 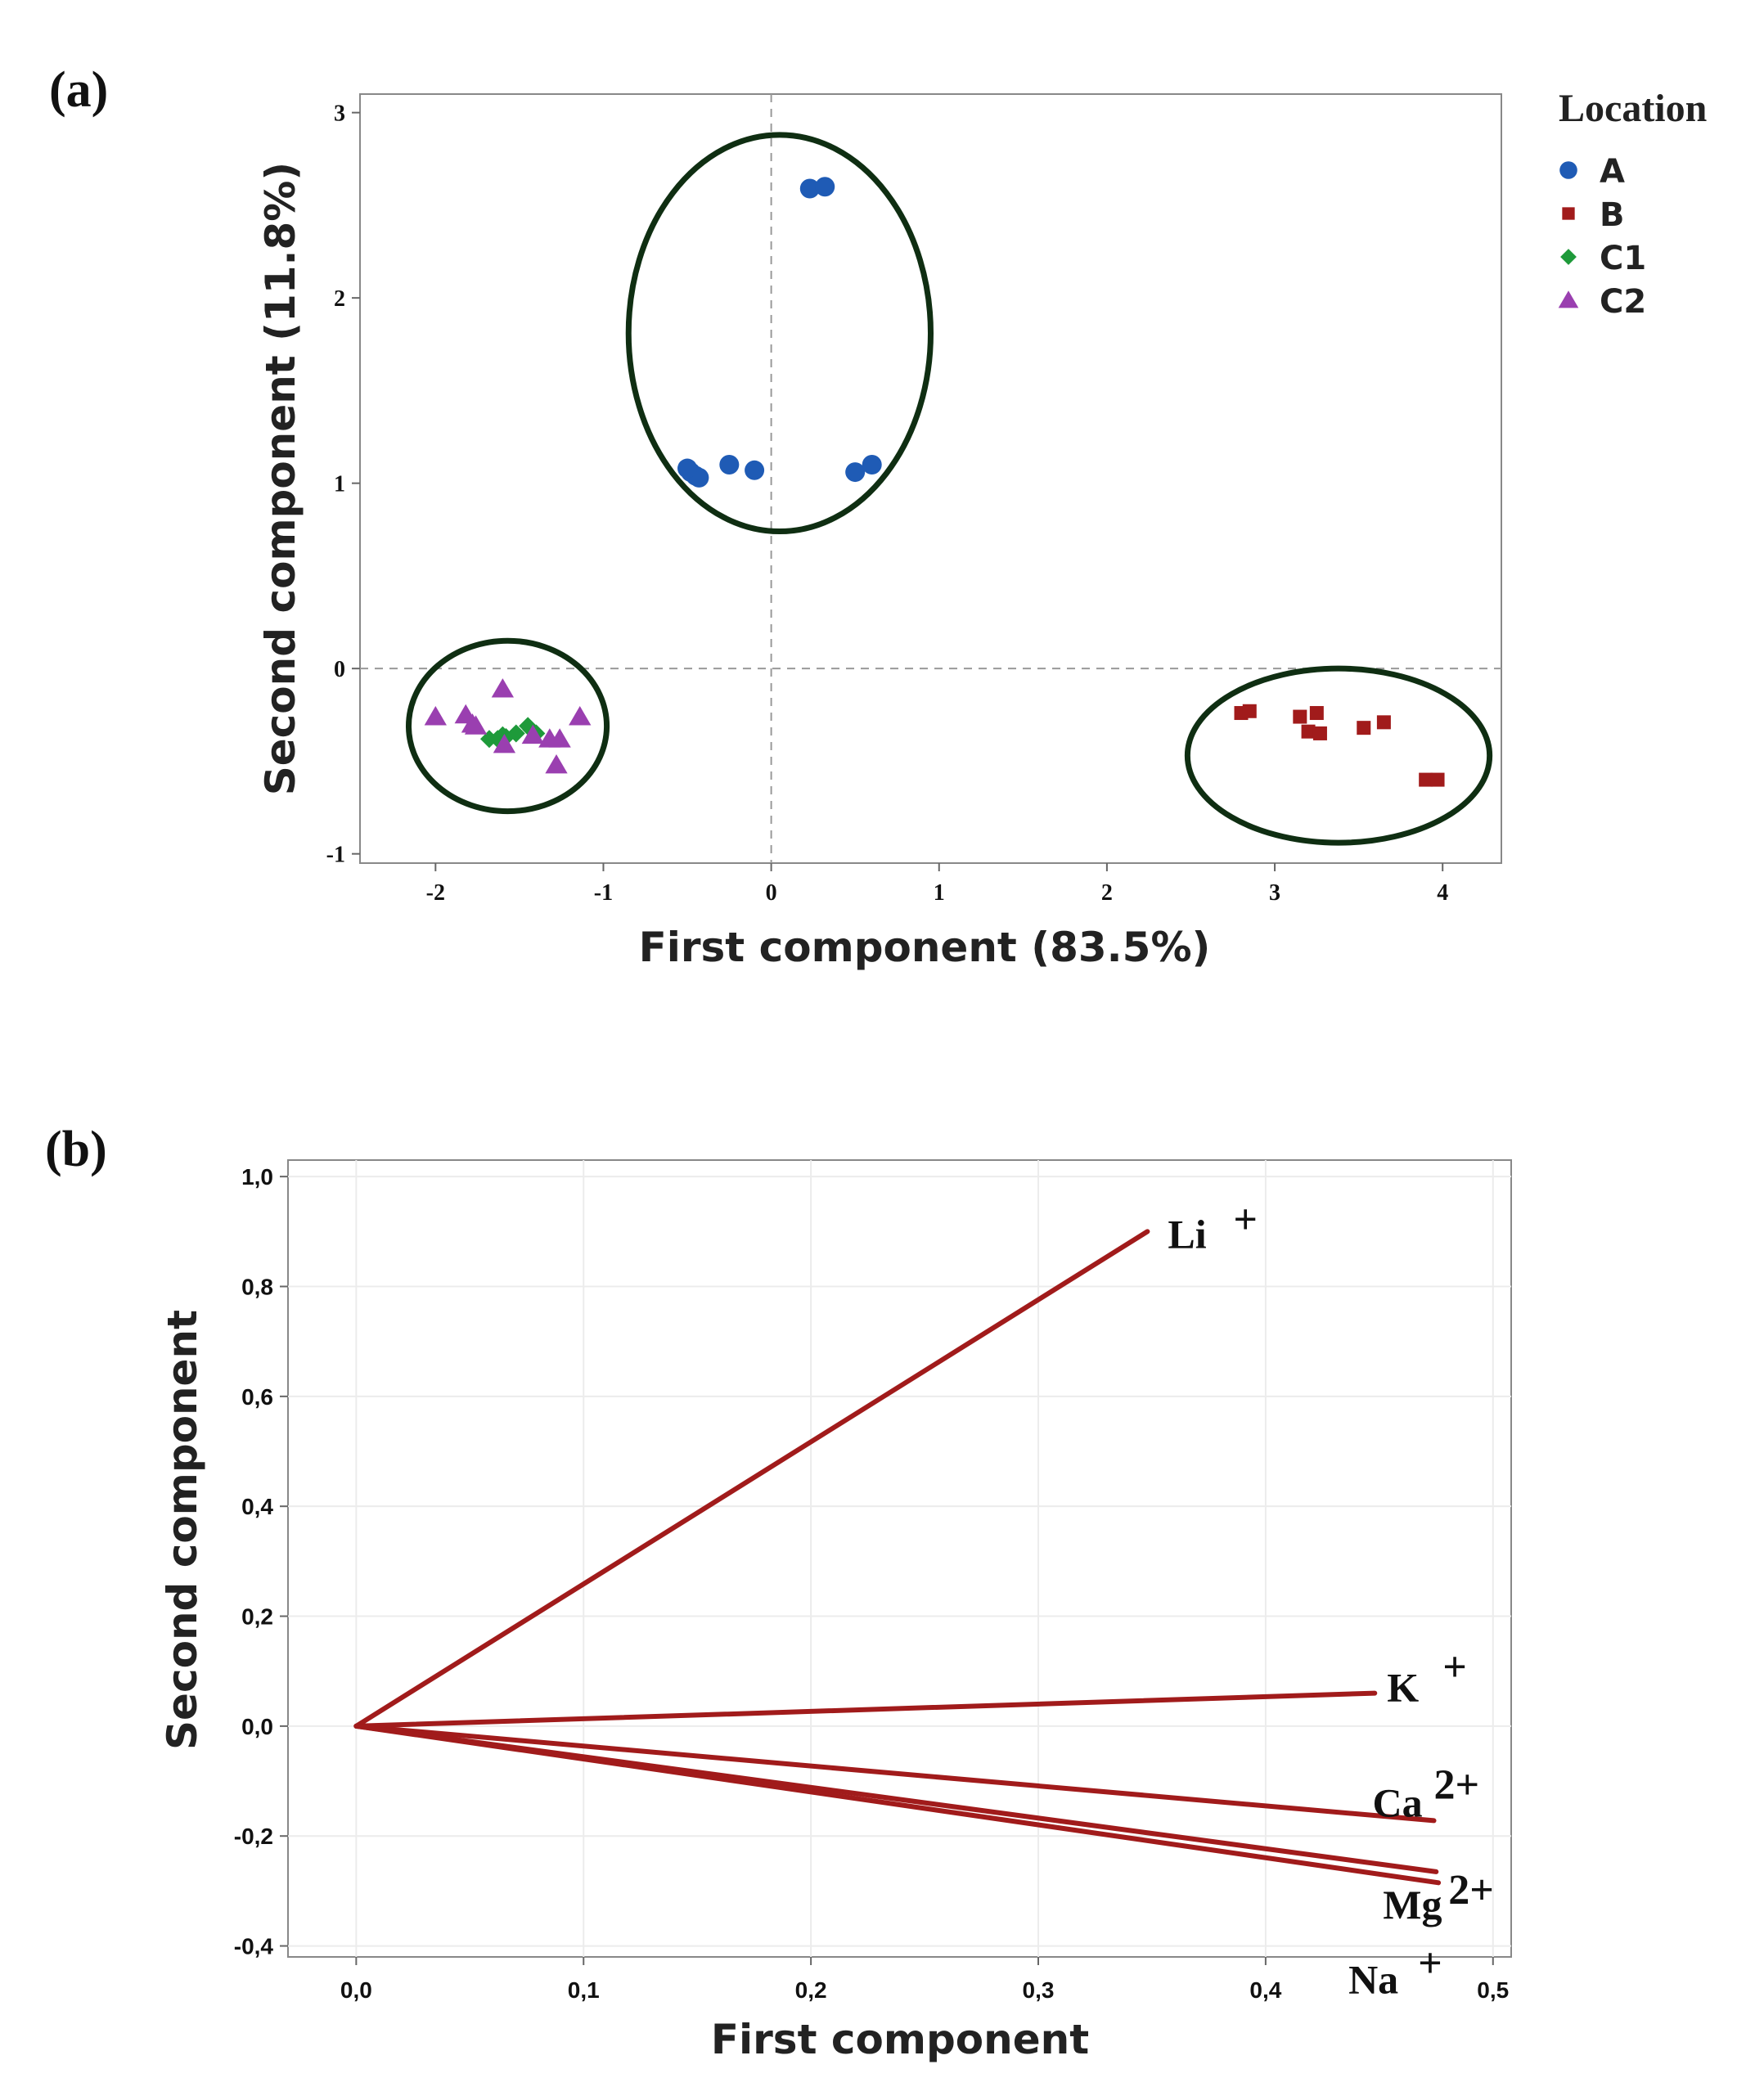 What do you see at coordinates (1493, 1990) in the screenshot?
I see `x-tick-label: 0,5` at bounding box center [1493, 1990].